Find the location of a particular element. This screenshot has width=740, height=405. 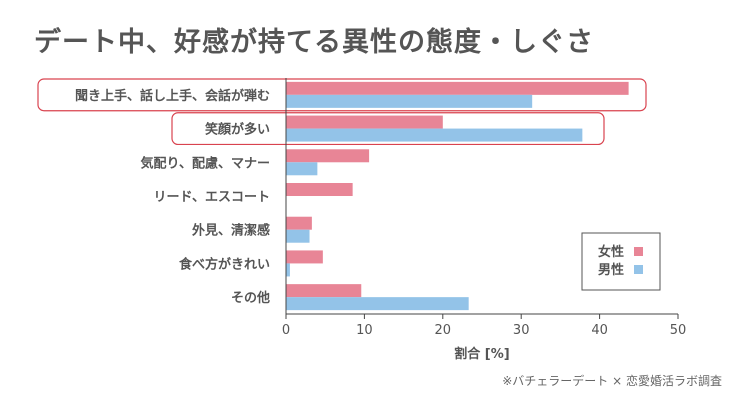

chart-title: デート中、好感が持てる異性の態度・しぐさ is located at coordinates (314, 42).